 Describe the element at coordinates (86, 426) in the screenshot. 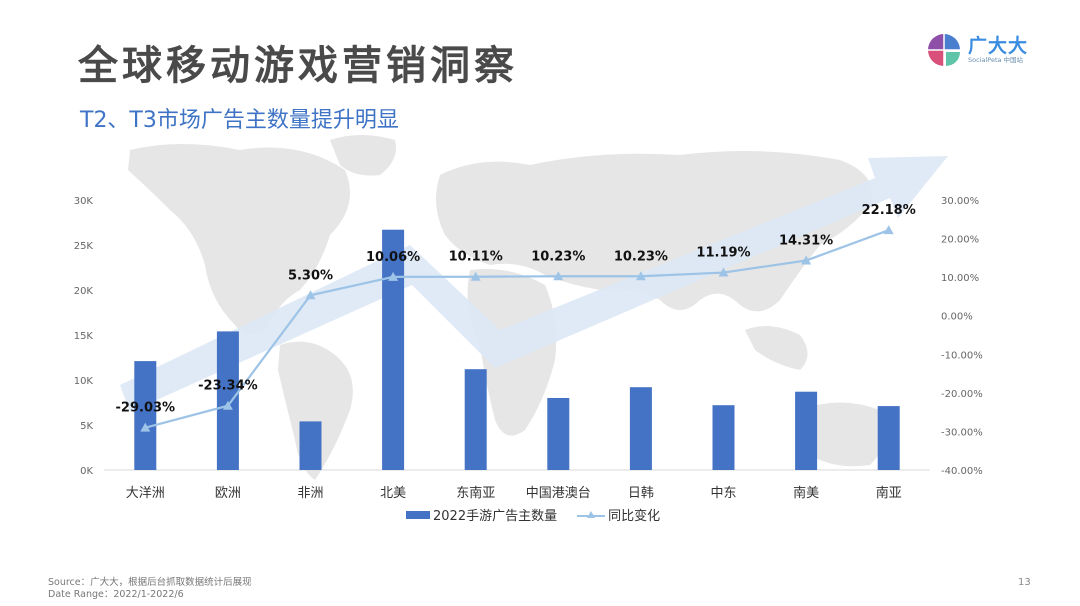

I see `left-tick-label: 5K` at that location.